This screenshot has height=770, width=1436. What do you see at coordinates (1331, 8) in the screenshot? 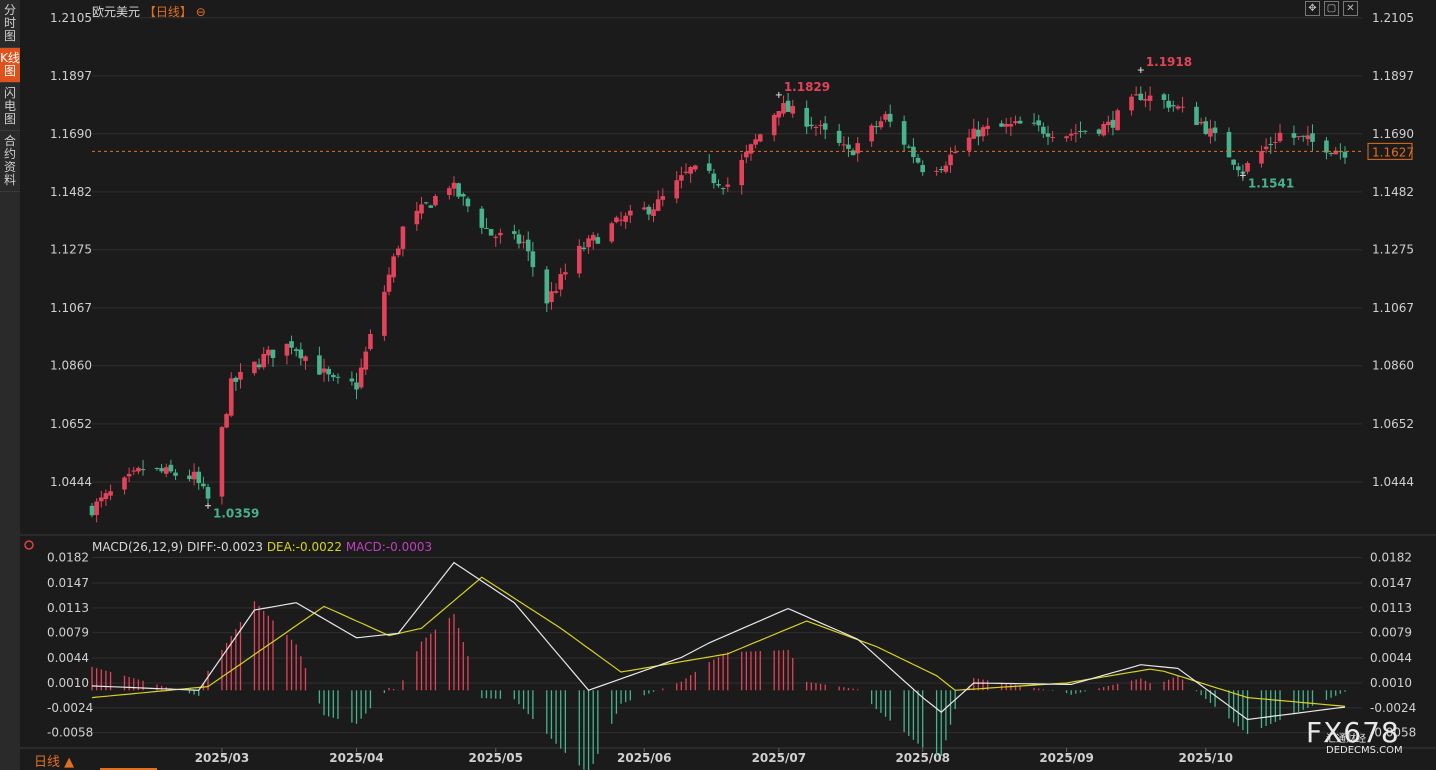
I see `window-icon: ▢` at bounding box center [1331, 8].